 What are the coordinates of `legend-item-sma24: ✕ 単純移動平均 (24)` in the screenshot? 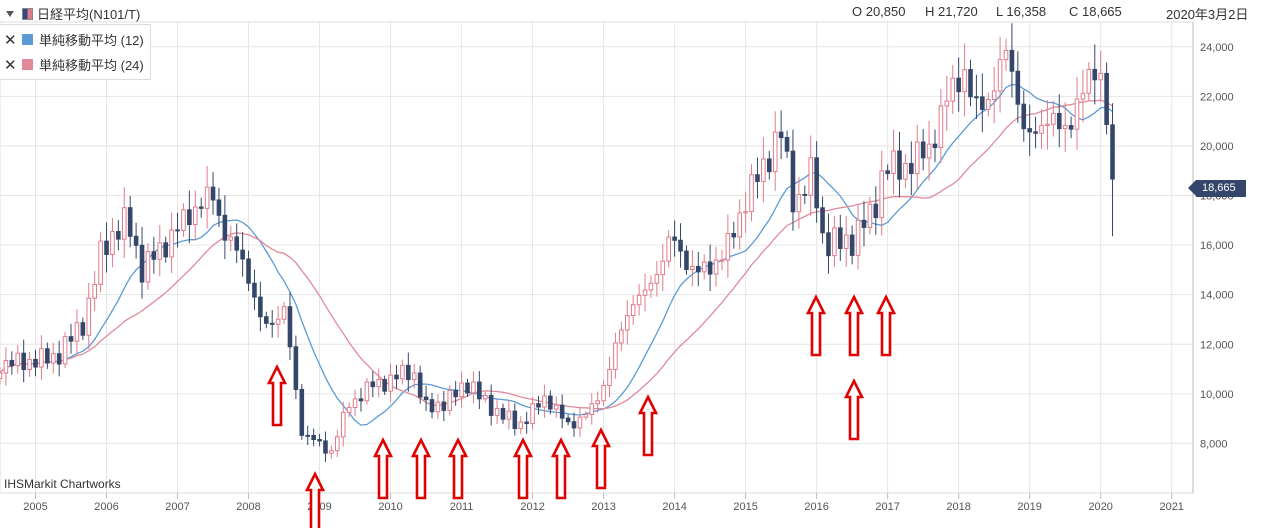 It's located at (74, 64).